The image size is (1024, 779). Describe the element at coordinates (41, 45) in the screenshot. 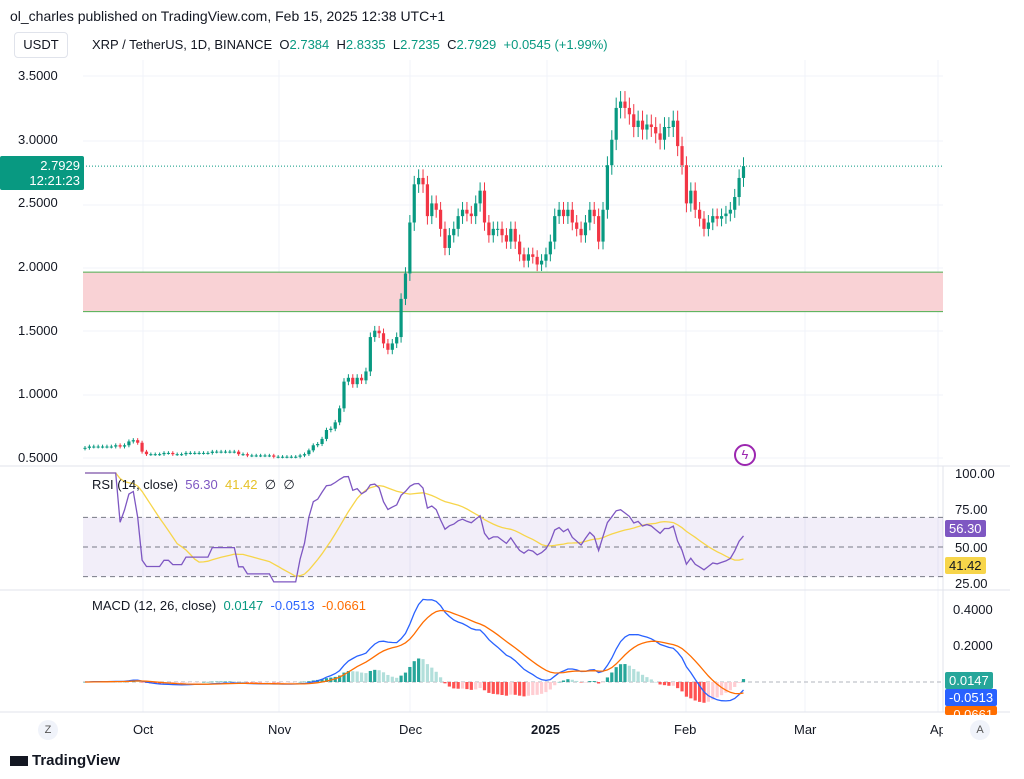

I see `currency-button: USDT` at that location.